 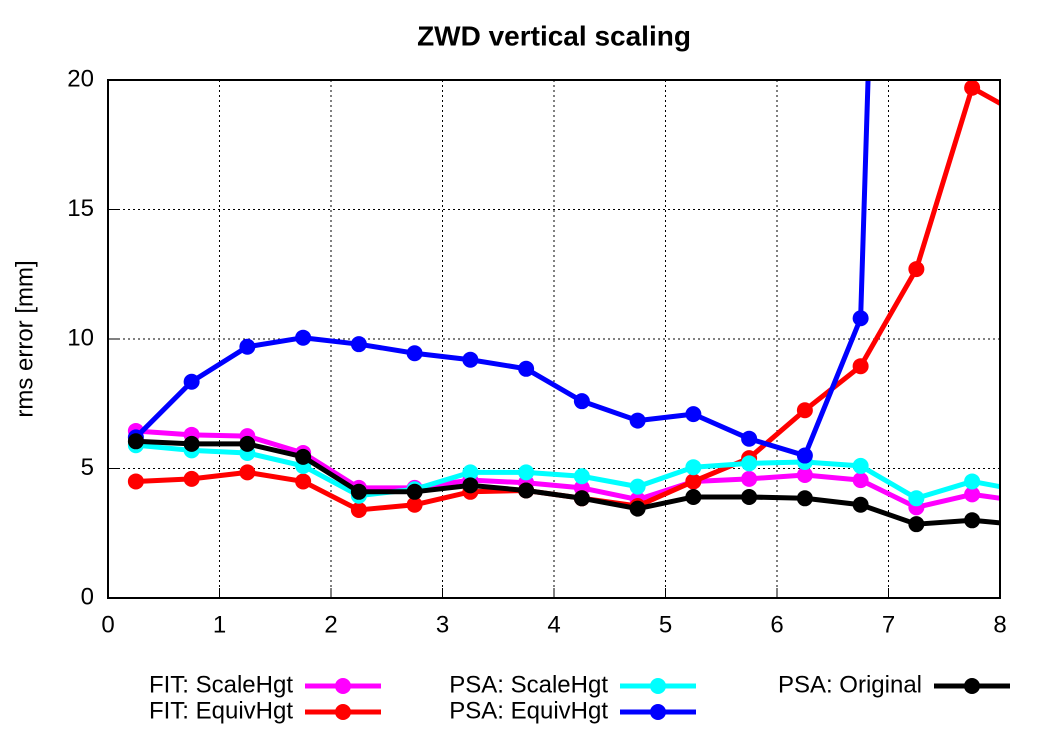 What do you see at coordinates (850, 684) in the screenshot?
I see `legend-label: PSA: Original` at bounding box center [850, 684].